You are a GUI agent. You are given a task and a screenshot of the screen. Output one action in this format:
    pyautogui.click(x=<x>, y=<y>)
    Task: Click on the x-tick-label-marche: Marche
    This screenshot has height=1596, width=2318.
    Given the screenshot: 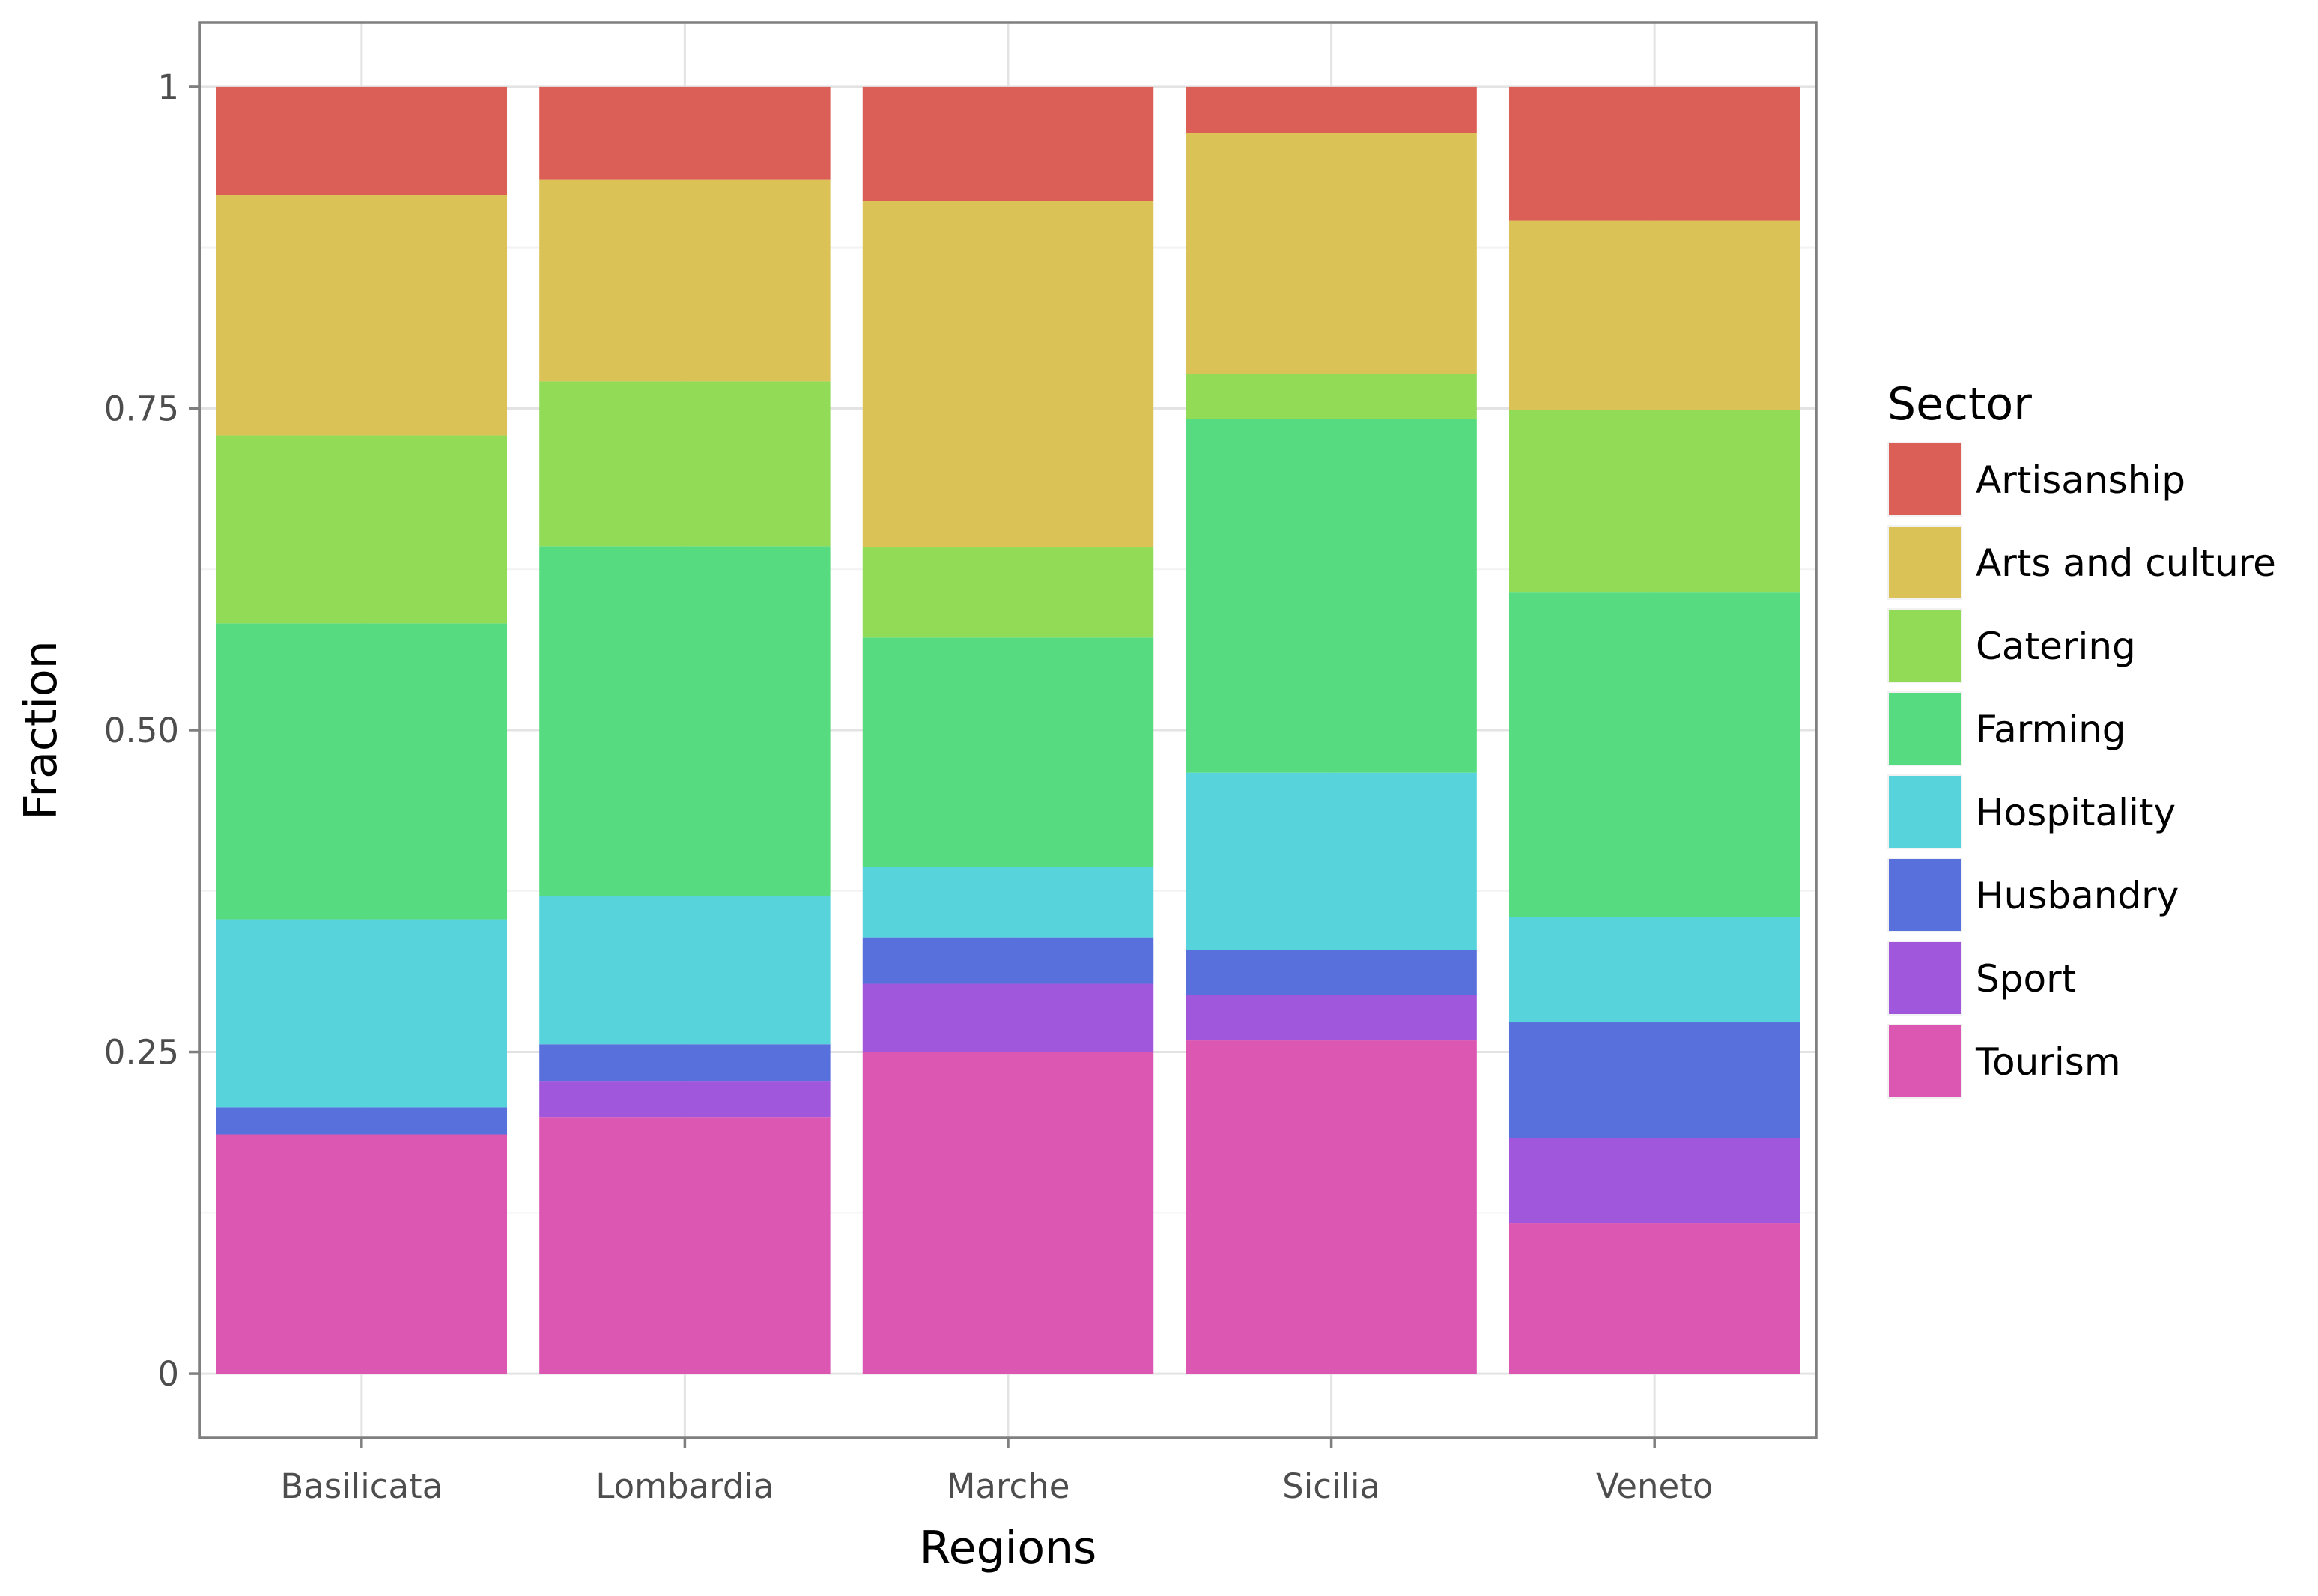 What is the action you would take?
    pyautogui.click(x=1009, y=1486)
    